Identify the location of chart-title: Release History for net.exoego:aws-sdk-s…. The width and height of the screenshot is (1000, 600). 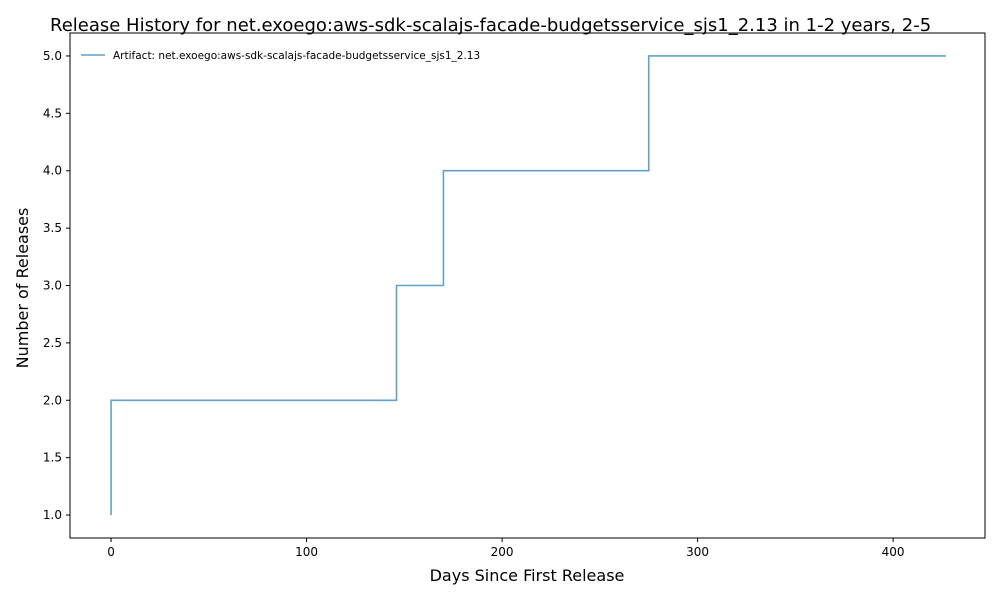
(490, 25).